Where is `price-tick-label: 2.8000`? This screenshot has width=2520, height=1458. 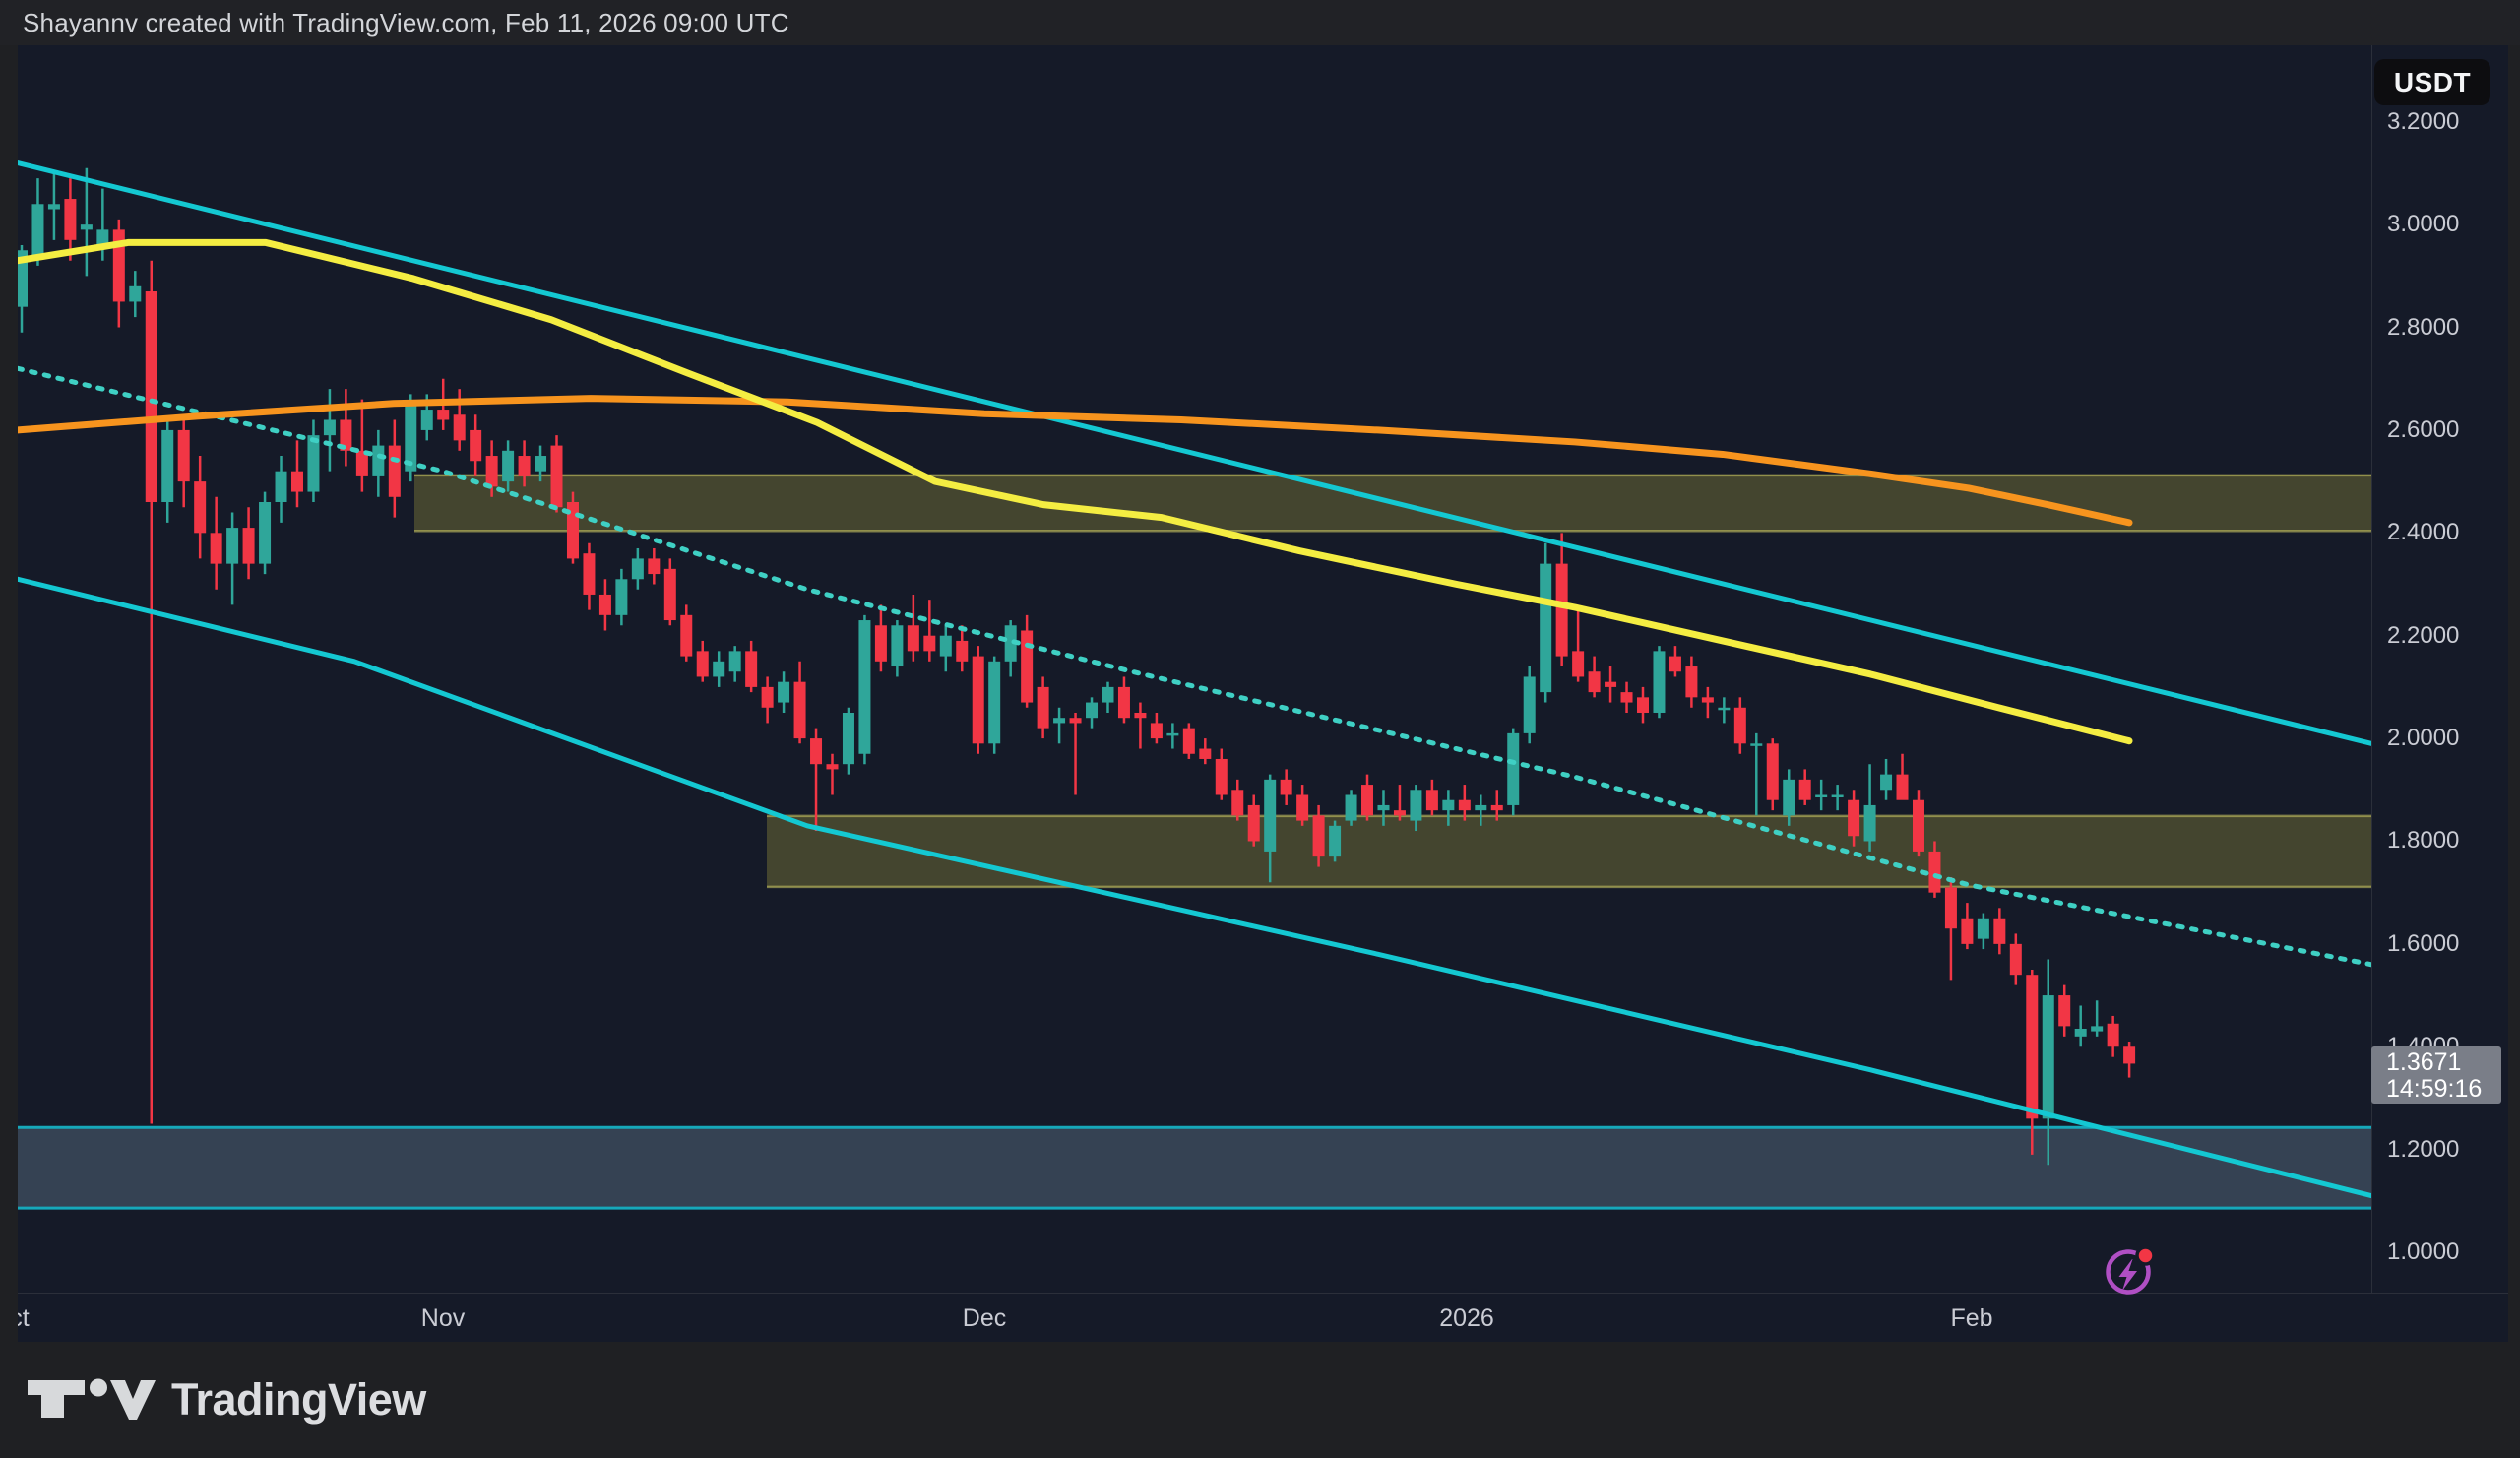 price-tick-label: 2.8000 is located at coordinates (2423, 327).